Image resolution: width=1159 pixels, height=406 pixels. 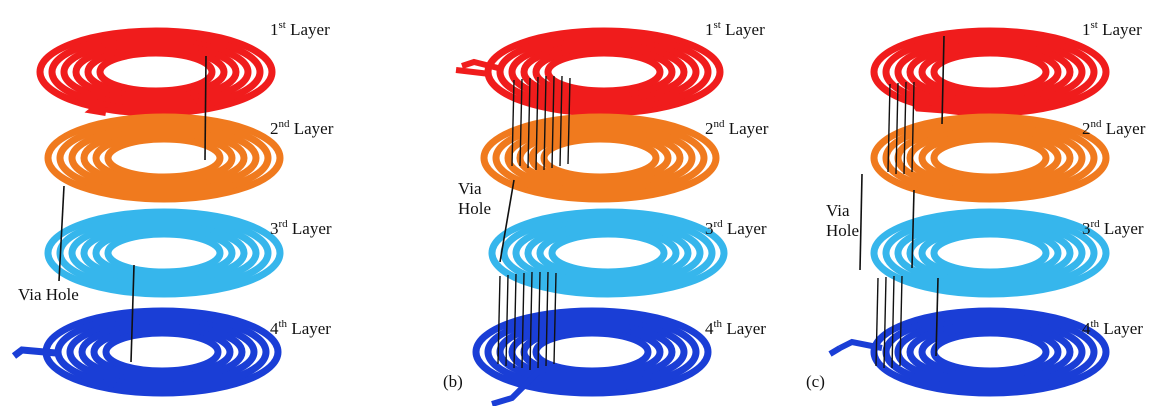 What do you see at coordinates (815, 381) in the screenshot?
I see `panel-tag-c: (c)` at bounding box center [815, 381].